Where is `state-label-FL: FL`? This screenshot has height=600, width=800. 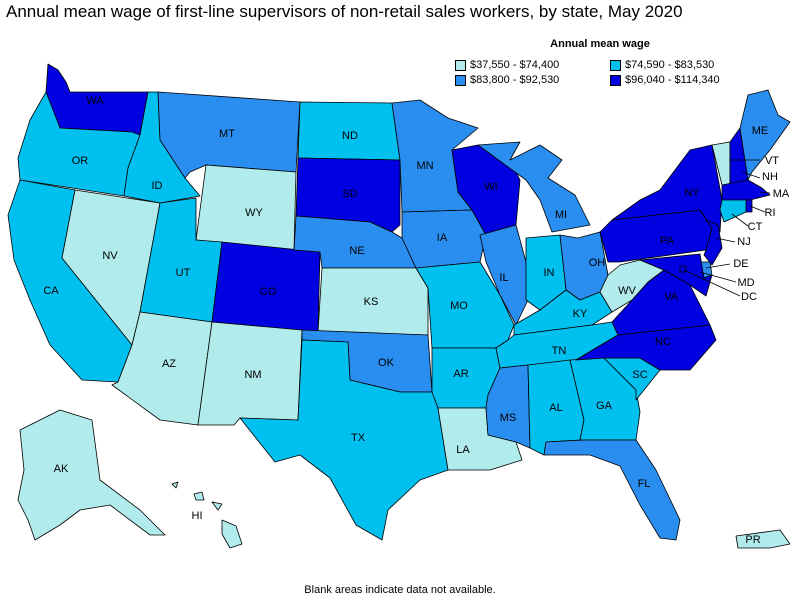 state-label-FL: FL is located at coordinates (644, 484).